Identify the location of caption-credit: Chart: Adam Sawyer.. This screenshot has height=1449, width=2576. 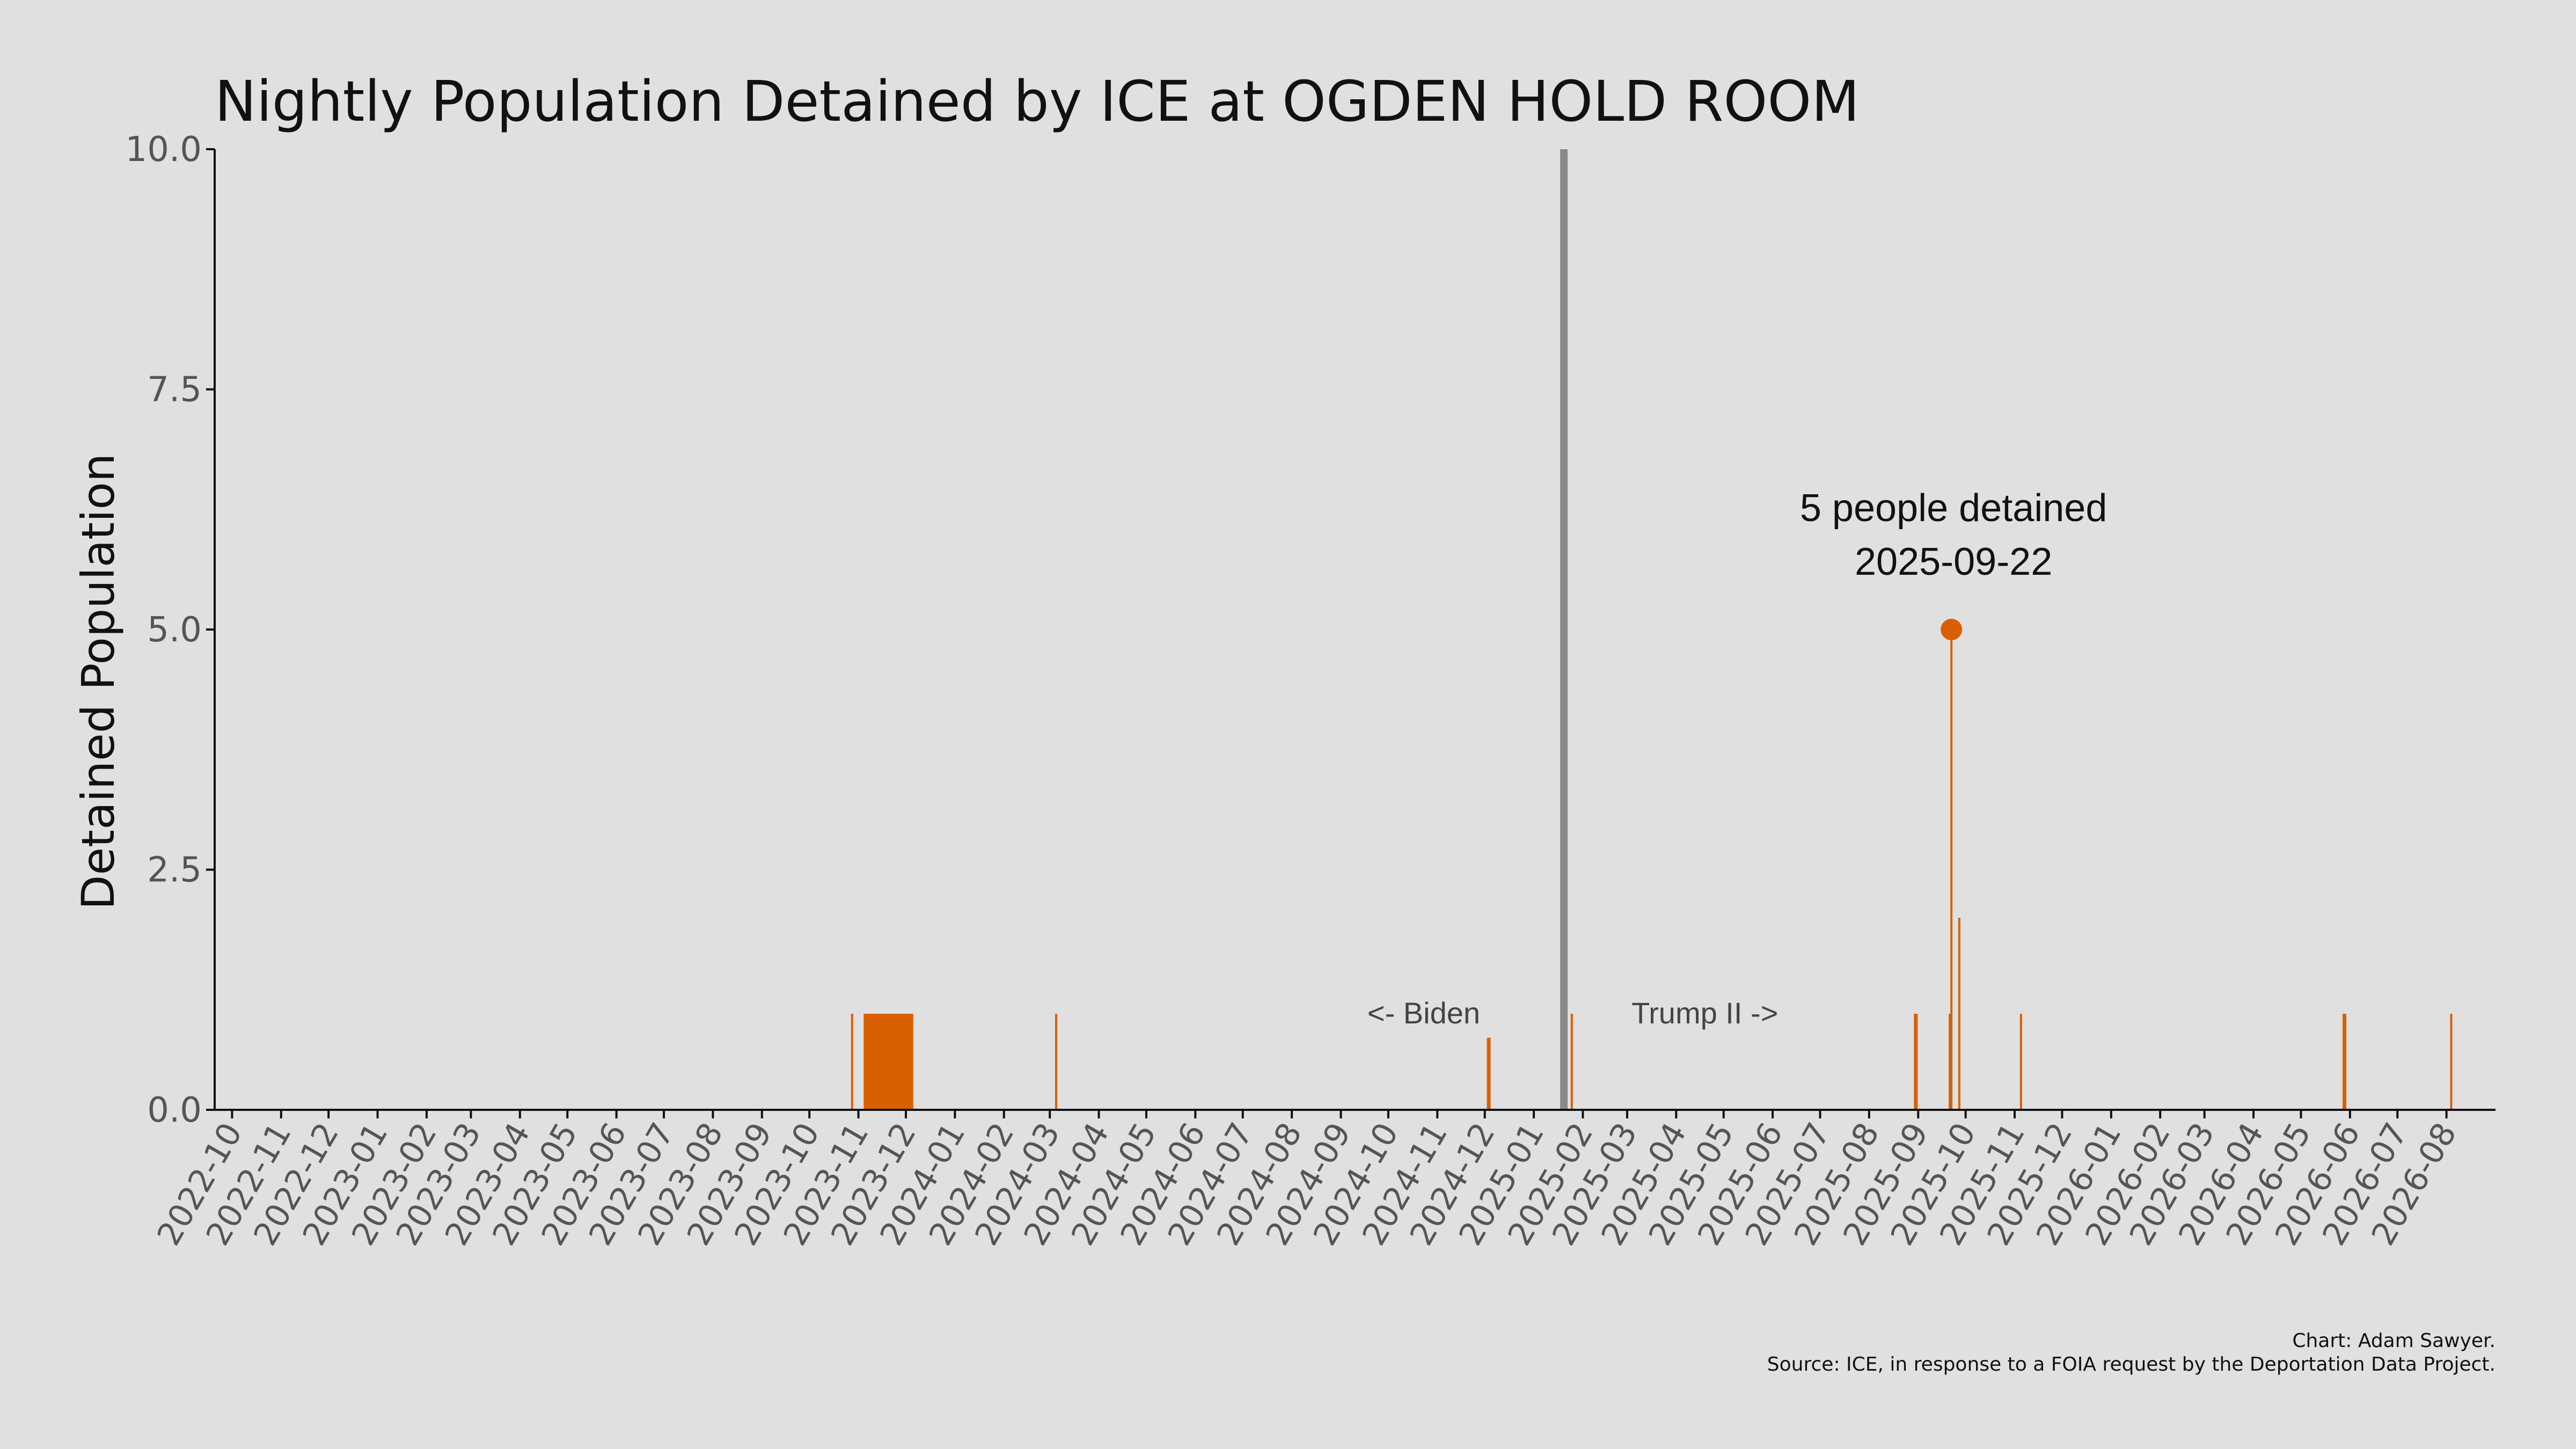
(2394, 1341).